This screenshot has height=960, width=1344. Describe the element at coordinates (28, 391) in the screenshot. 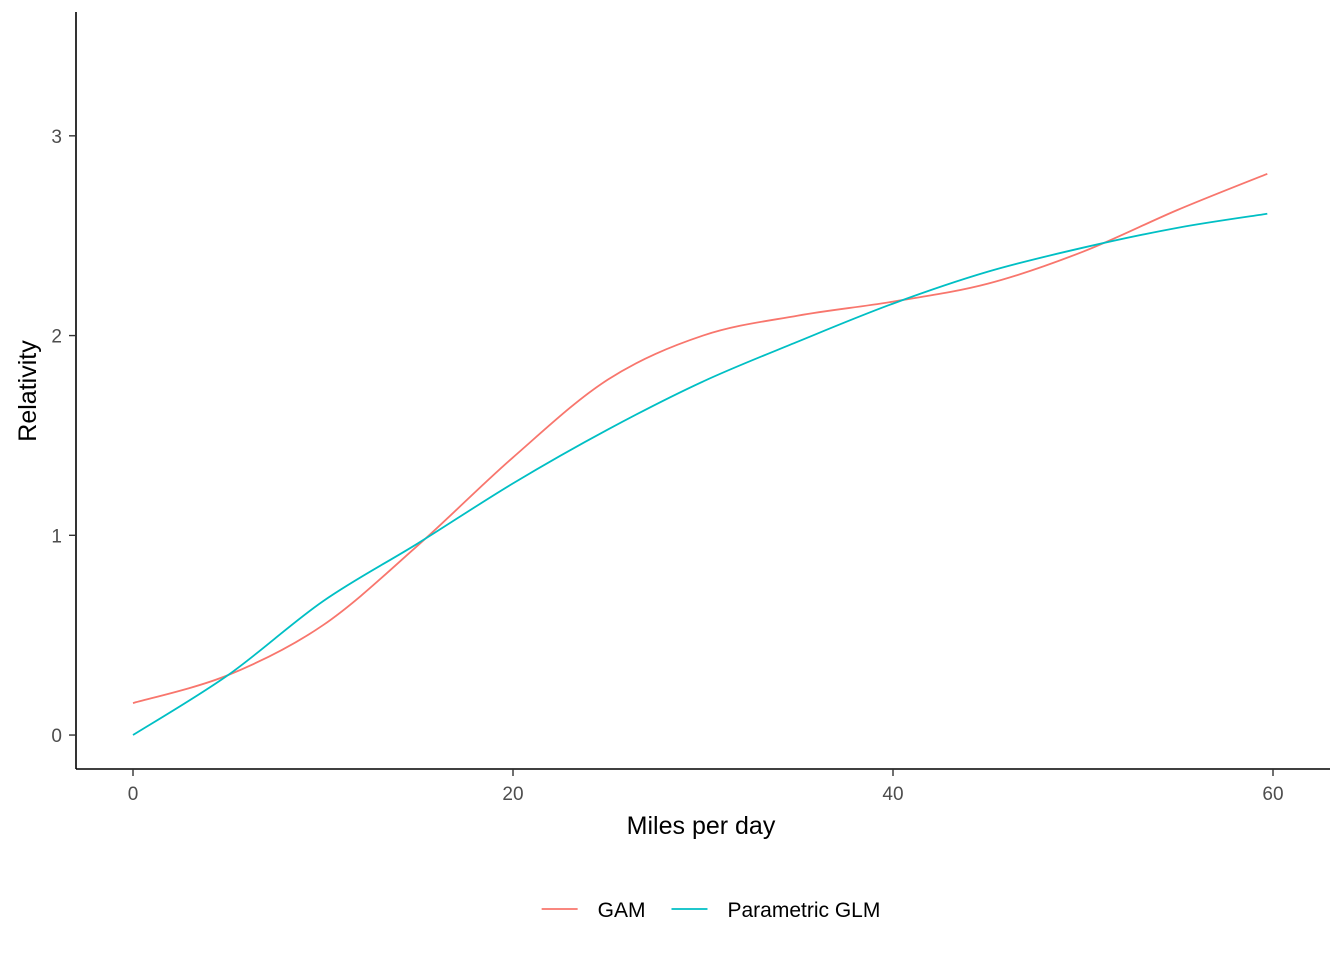

I see `y-axis-title: Relativity` at that location.